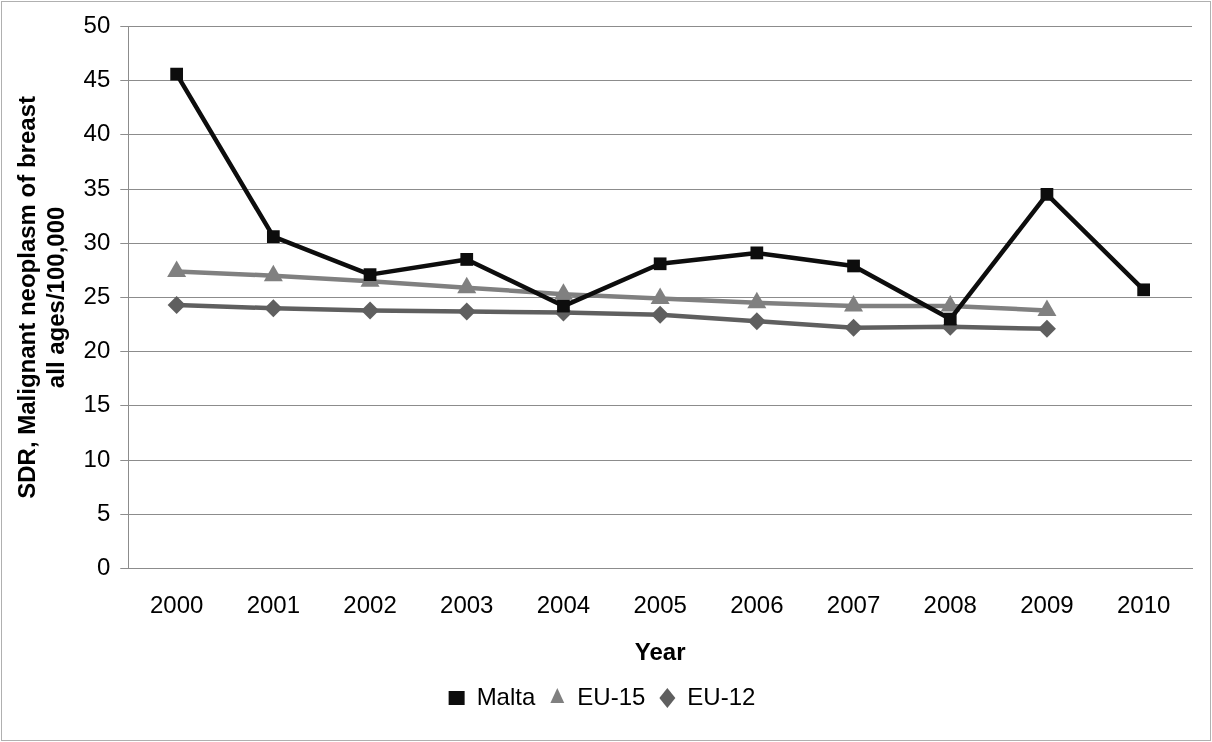  What do you see at coordinates (273, 605) in the screenshot?
I see `x-tick-label: 2001` at bounding box center [273, 605].